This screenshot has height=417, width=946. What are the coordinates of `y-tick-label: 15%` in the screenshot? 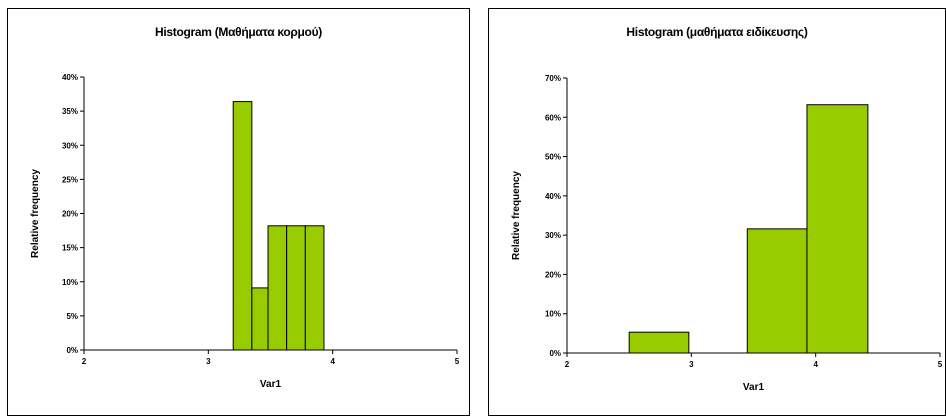 It's located at (70, 248).